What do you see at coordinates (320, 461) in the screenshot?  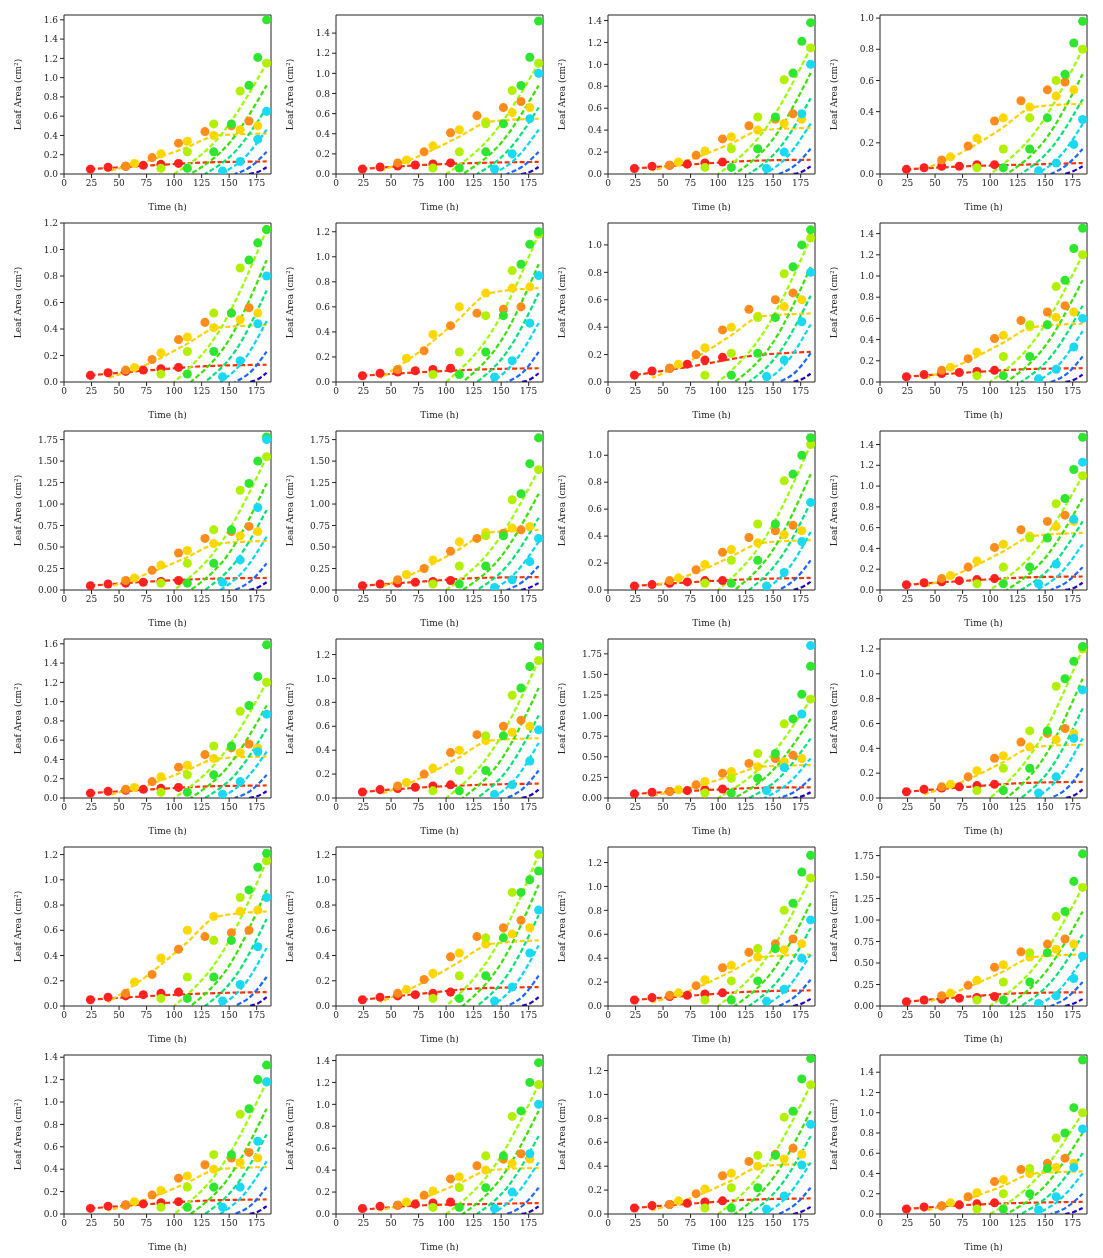 I see `y-tick-label: 1.50` at bounding box center [320, 461].